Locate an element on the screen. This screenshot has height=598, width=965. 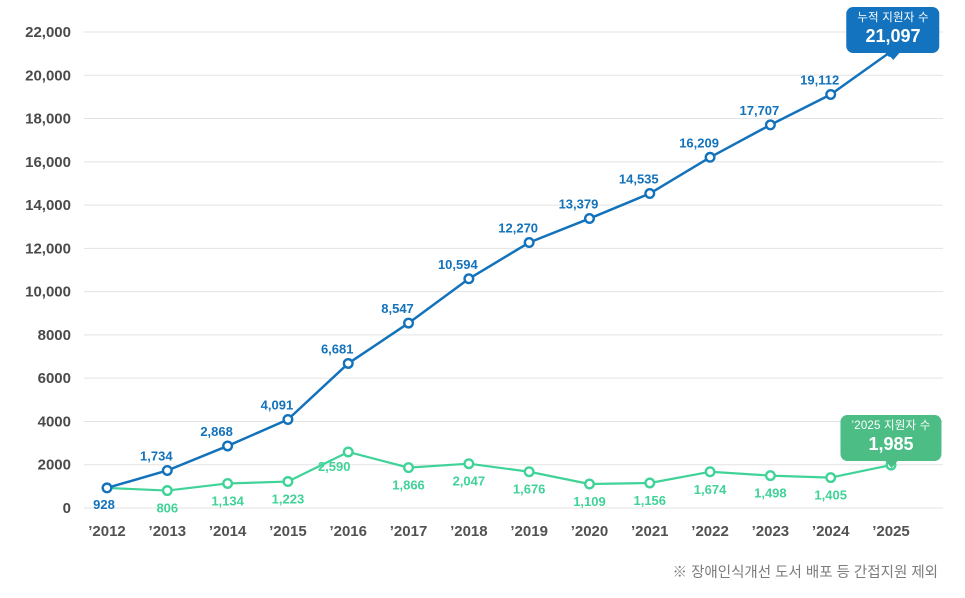
y-tick-label: 6000 is located at coordinates (54, 378).